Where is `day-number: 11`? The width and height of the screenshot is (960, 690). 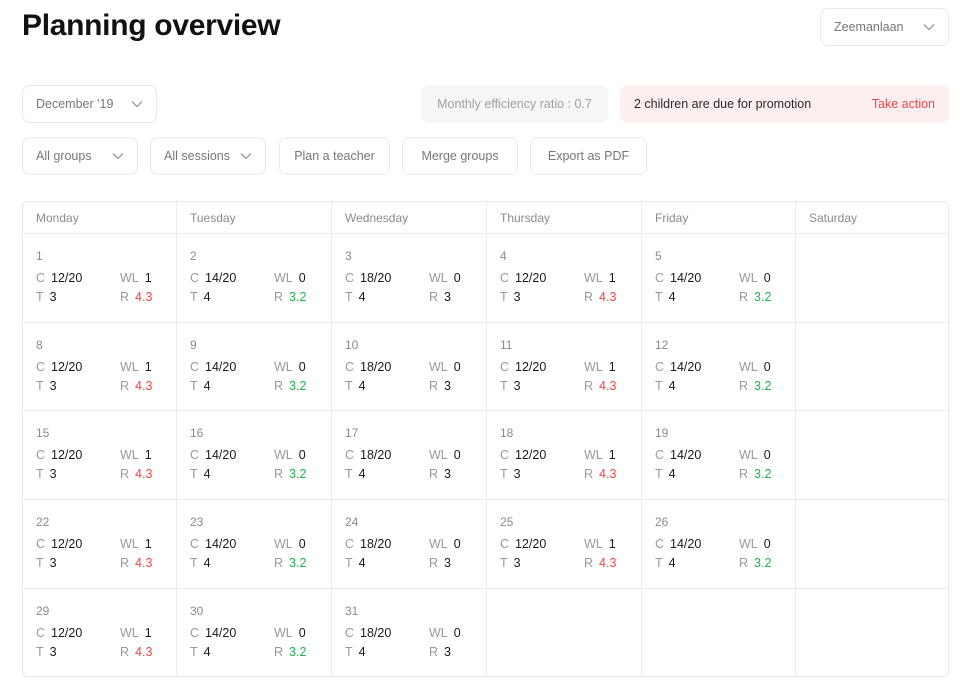 day-number: 11 is located at coordinates (506, 345).